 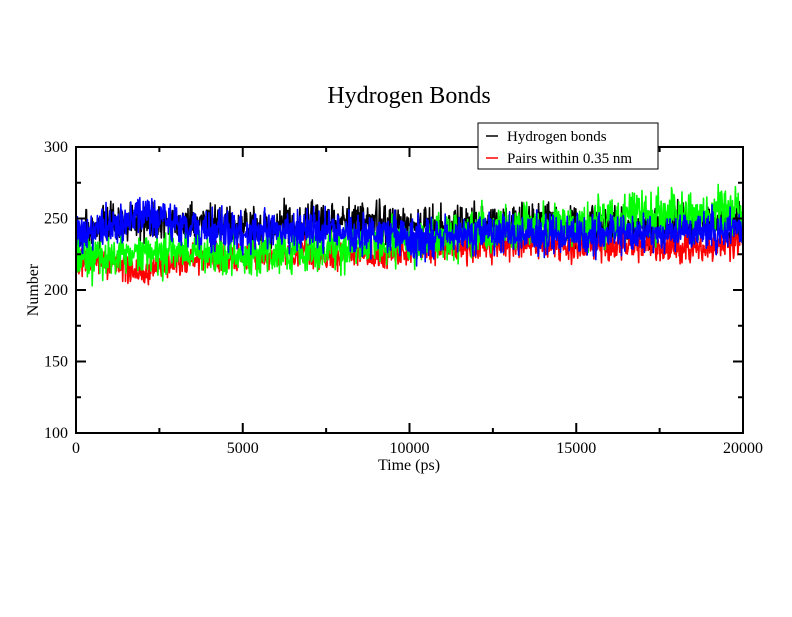 I want to click on legend-label-hydrogen-bonds: Hydrogen bonds, so click(x=557, y=137).